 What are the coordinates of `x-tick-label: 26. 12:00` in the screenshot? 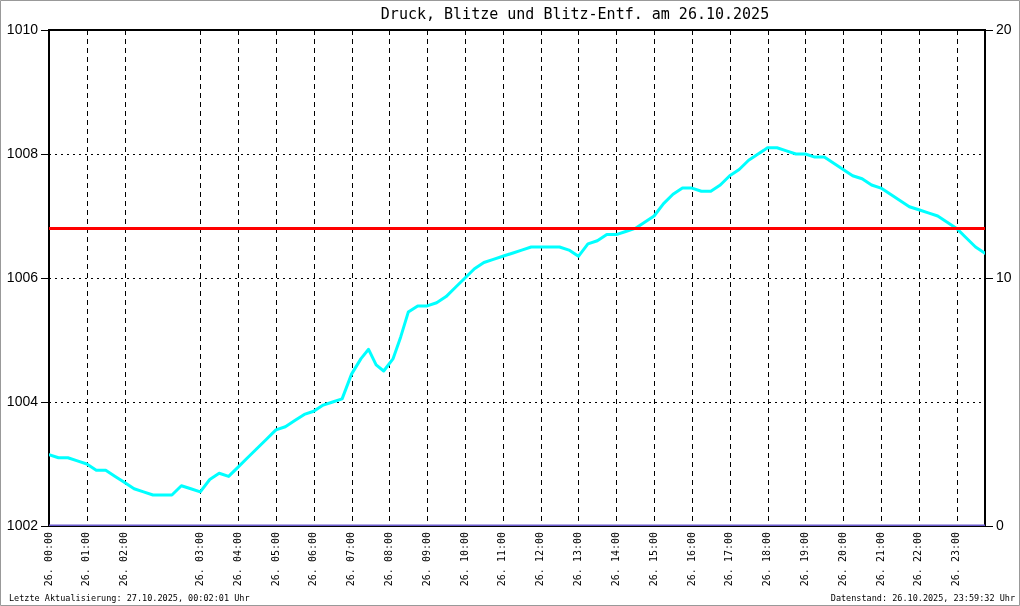 It's located at (540, 559).